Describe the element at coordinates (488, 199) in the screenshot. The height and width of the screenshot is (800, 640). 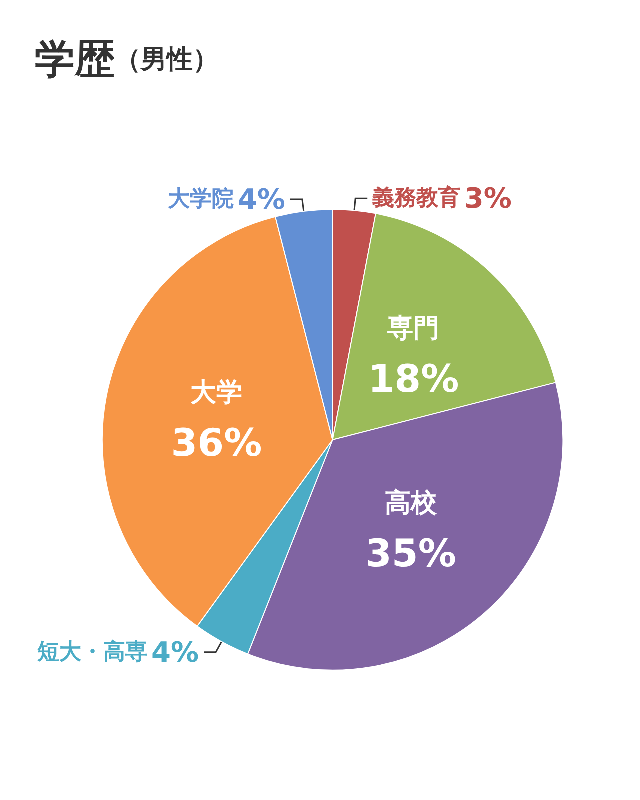
I see `data-label: 3%` at that location.